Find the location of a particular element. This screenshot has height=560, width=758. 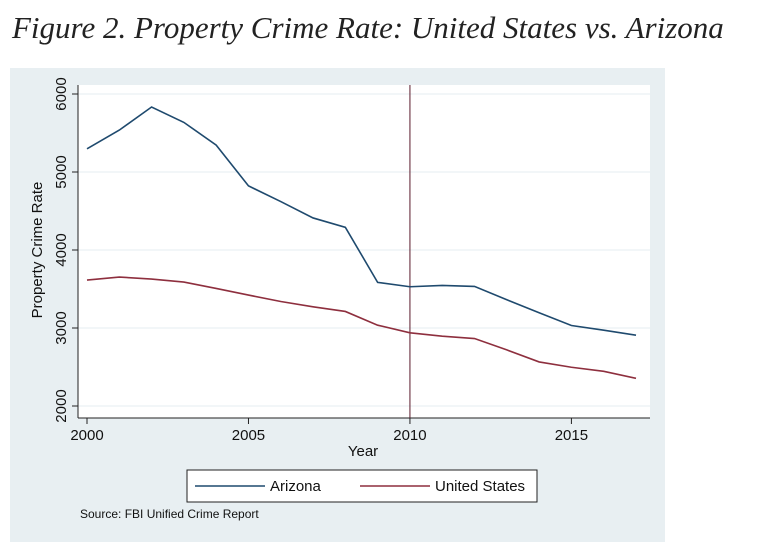

y-tick-label: 5000 is located at coordinates (61, 171).